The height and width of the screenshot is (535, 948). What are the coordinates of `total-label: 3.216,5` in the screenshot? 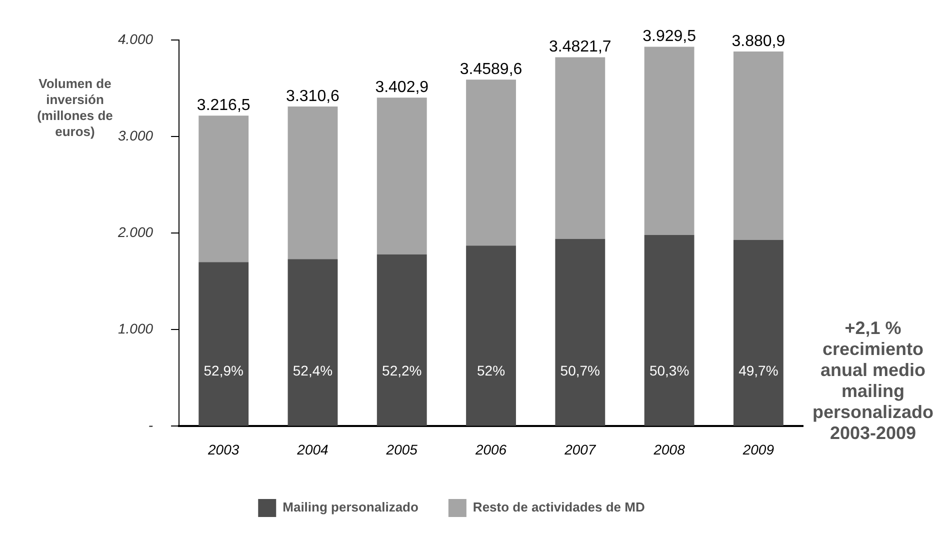 It's located at (223, 105).